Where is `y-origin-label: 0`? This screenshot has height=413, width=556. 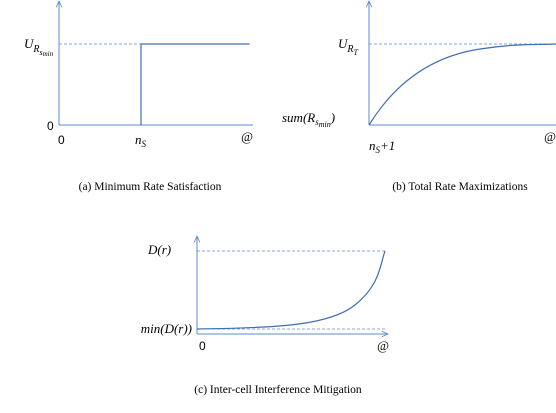
y-origin-label: 0 is located at coordinates (50, 126).